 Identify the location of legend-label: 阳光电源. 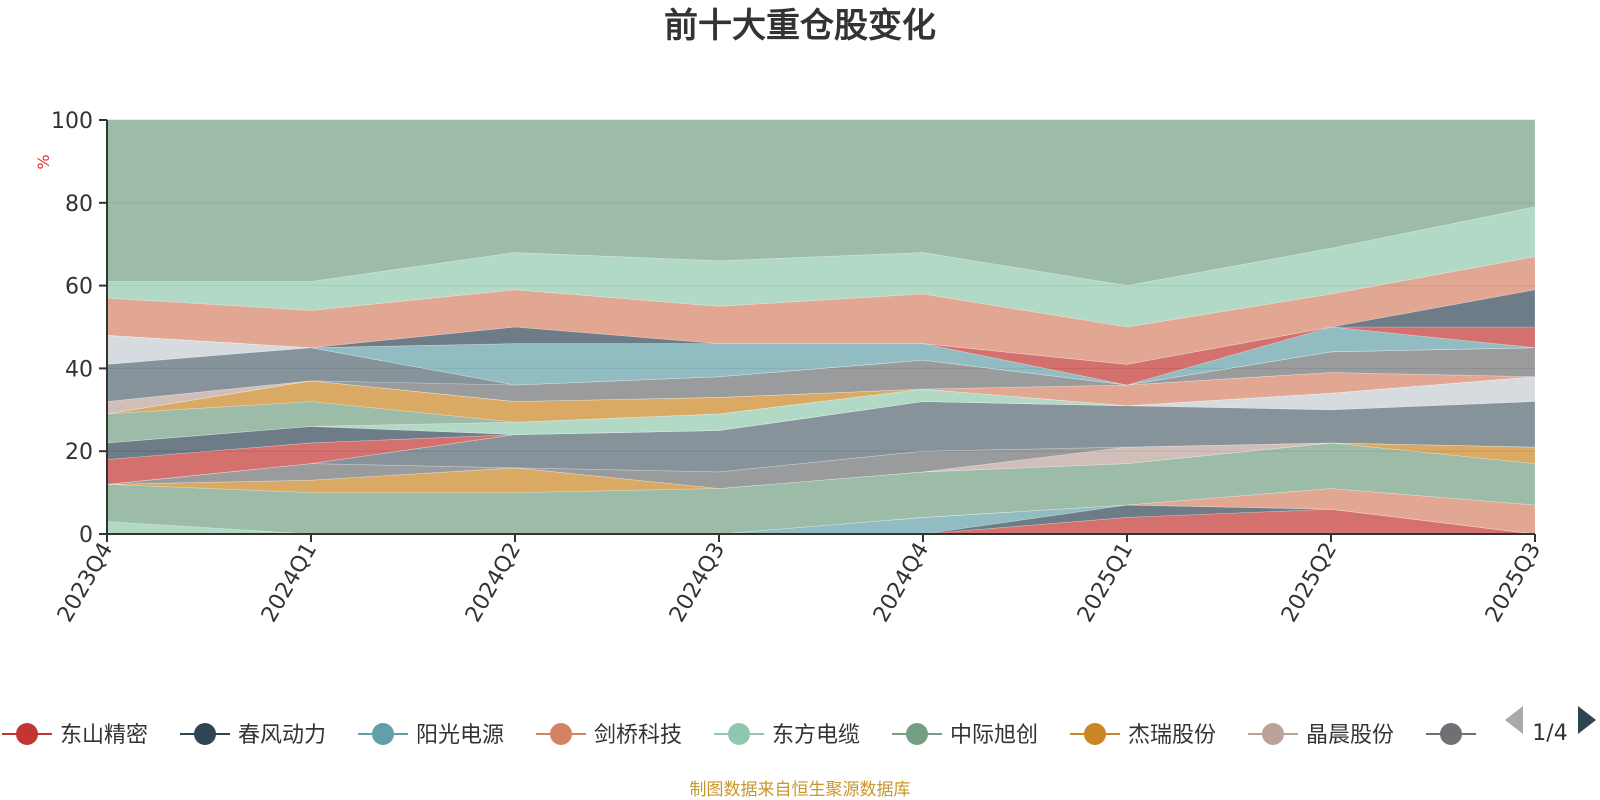
(460, 735).